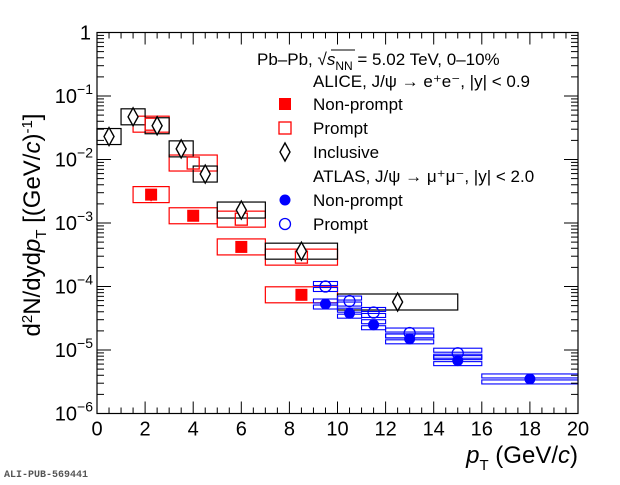 This screenshot has height=485, width=620. I want to click on x-tick-label: 18, so click(530, 430).